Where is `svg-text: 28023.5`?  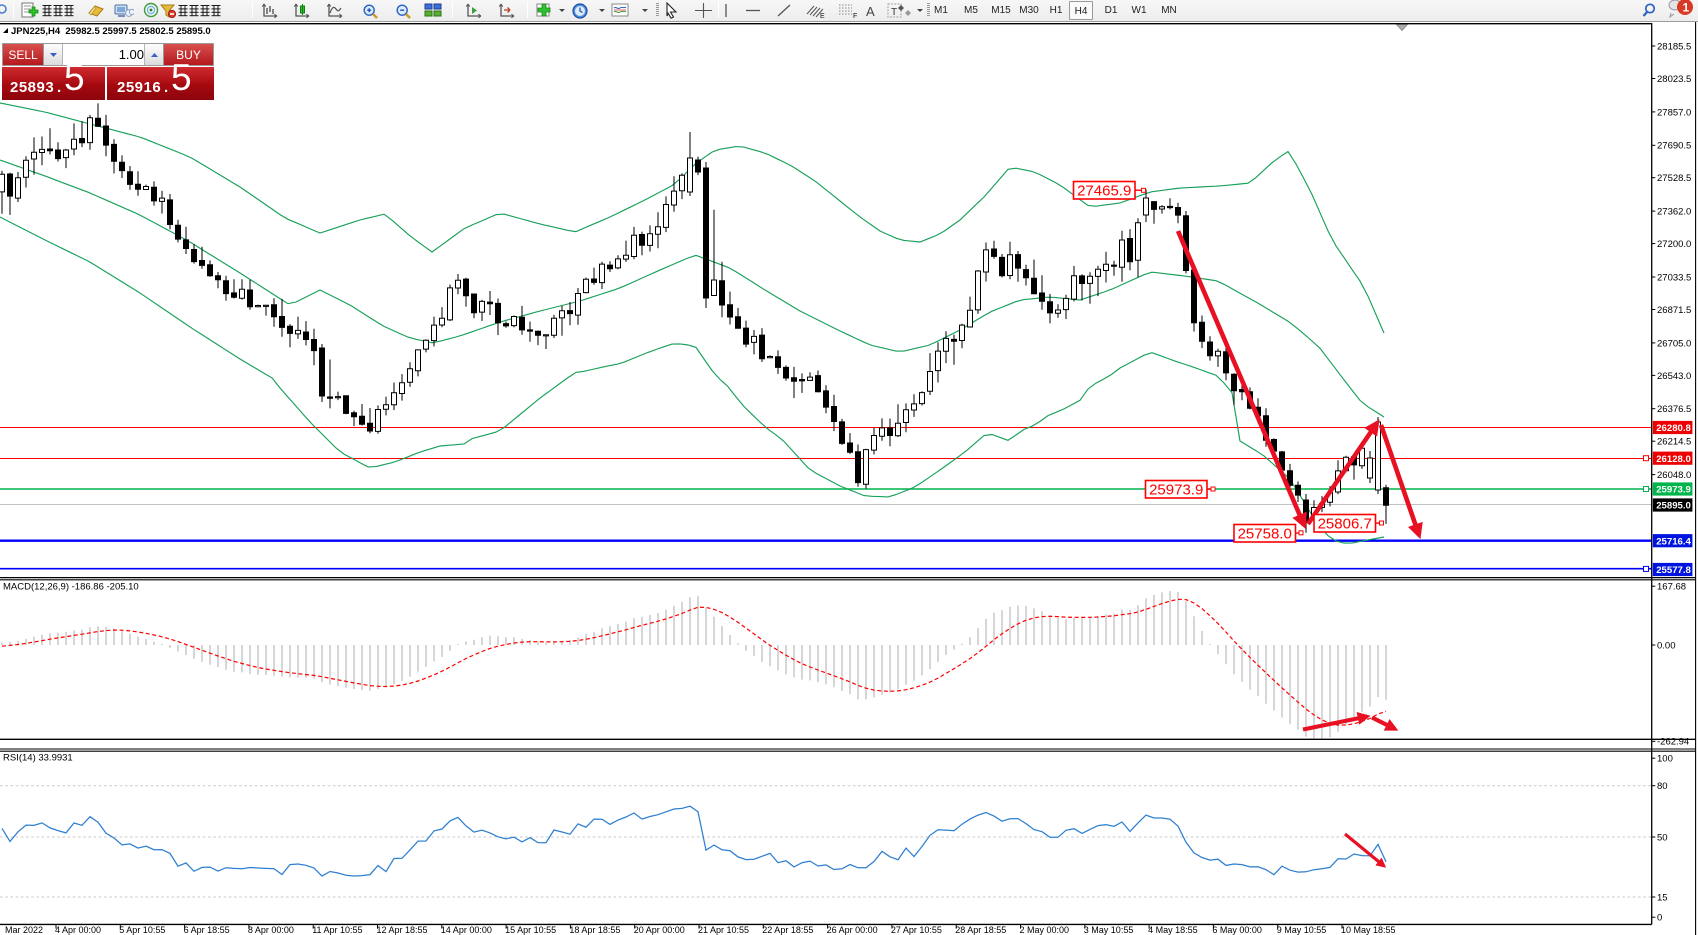
svg-text: 28023.5 is located at coordinates (1674, 79).